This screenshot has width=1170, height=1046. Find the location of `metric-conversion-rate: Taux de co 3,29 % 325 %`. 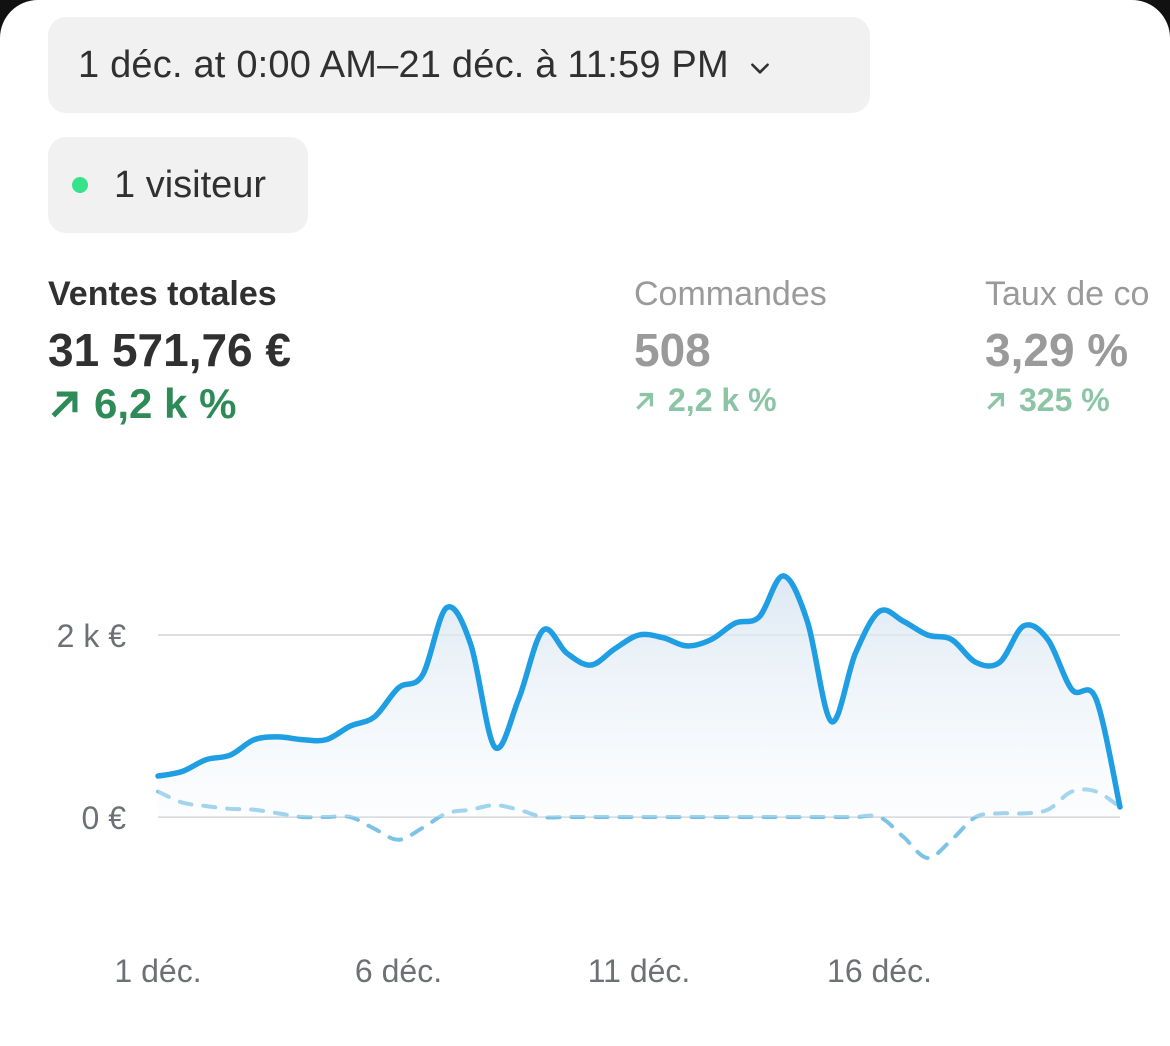

metric-conversion-rate: Taux de co 3,29 % 325 % is located at coordinates (1067, 346).